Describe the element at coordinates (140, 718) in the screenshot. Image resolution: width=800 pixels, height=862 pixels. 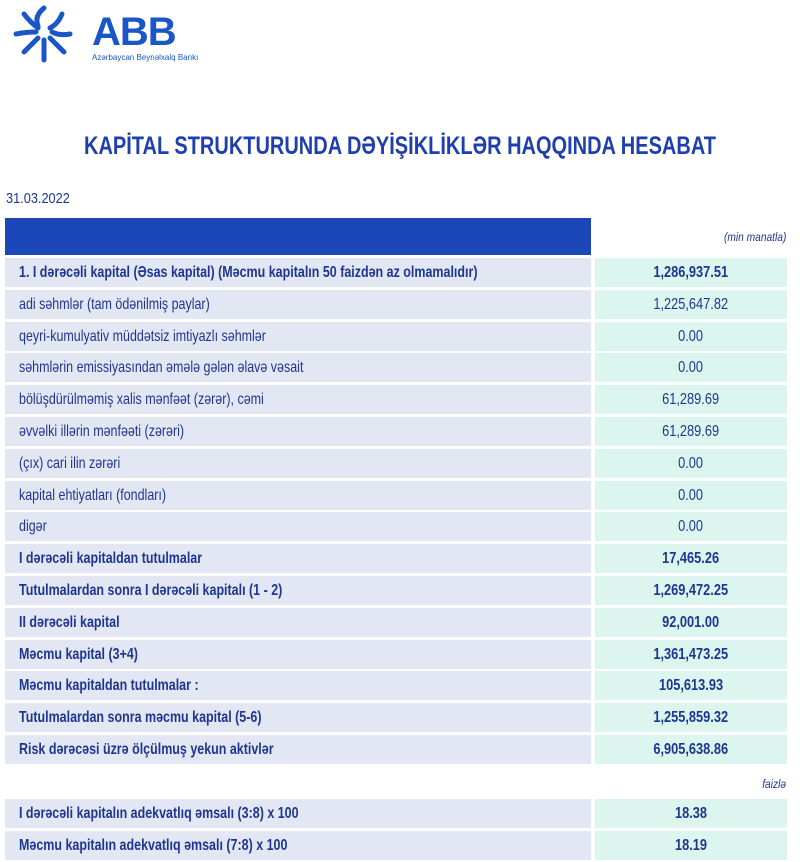
I see `row-label: Tutulmalardan sonra məcmu kapital (5-6)` at that location.